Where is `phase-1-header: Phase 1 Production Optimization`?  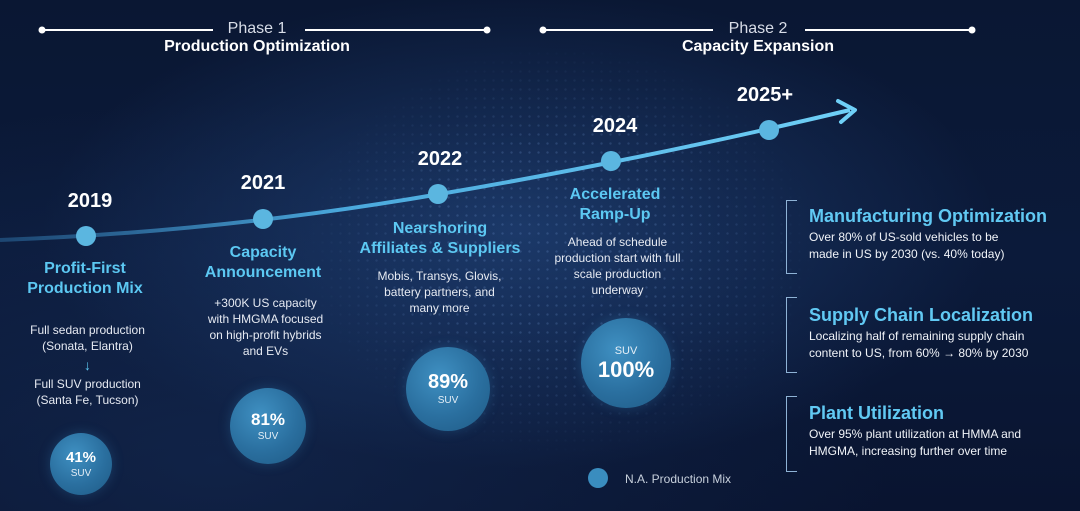 phase-1-header: Phase 1 Production Optimization is located at coordinates (257, 38).